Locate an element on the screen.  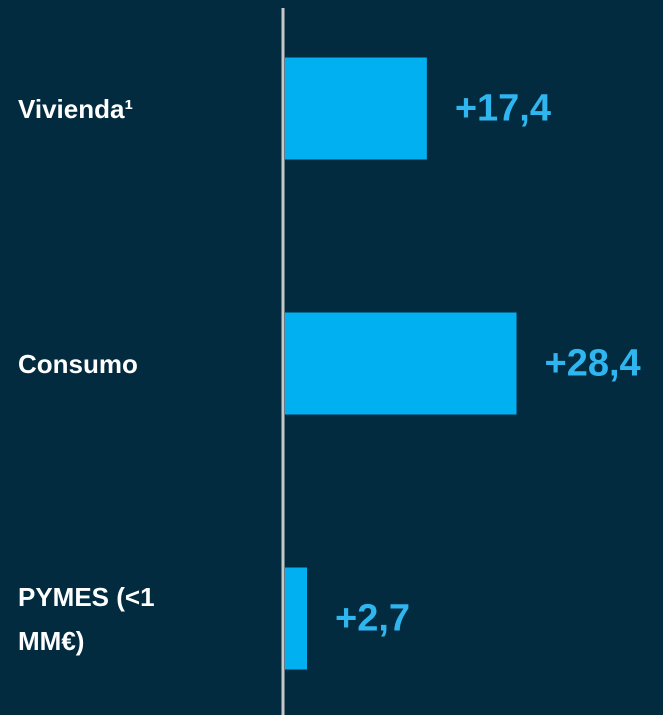
value-label: +17,4 is located at coordinates (503, 109).